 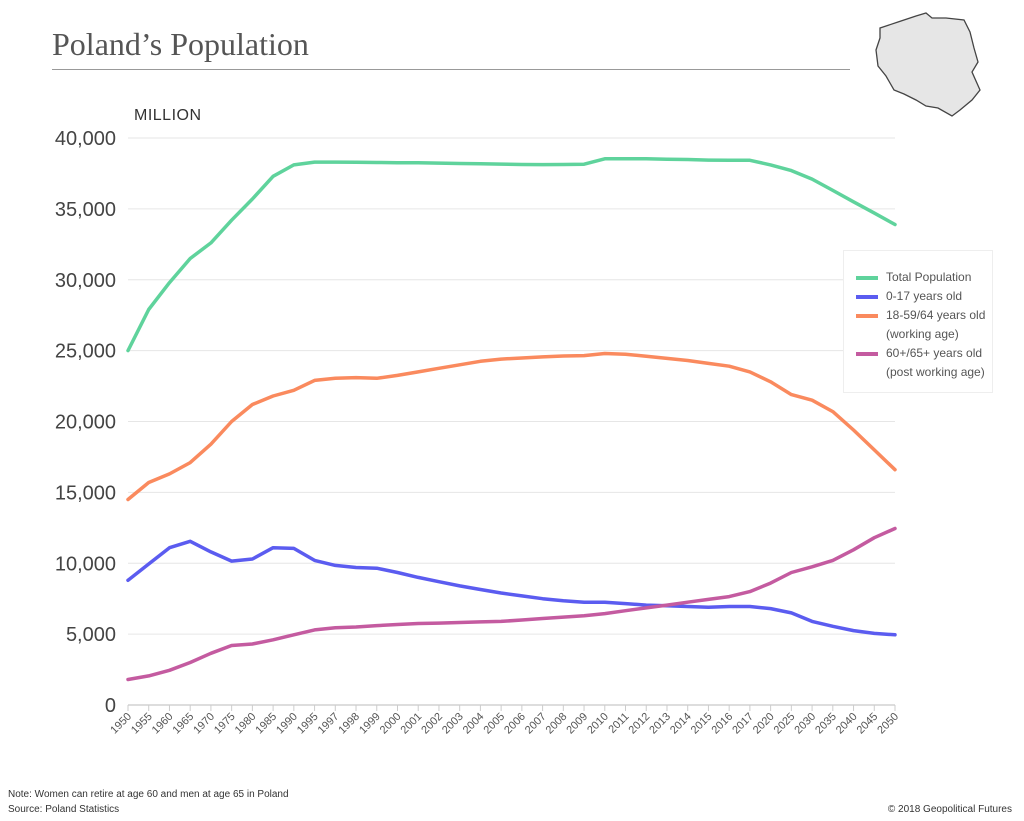 I want to click on x-tick-label: 2040, so click(x=847, y=724).